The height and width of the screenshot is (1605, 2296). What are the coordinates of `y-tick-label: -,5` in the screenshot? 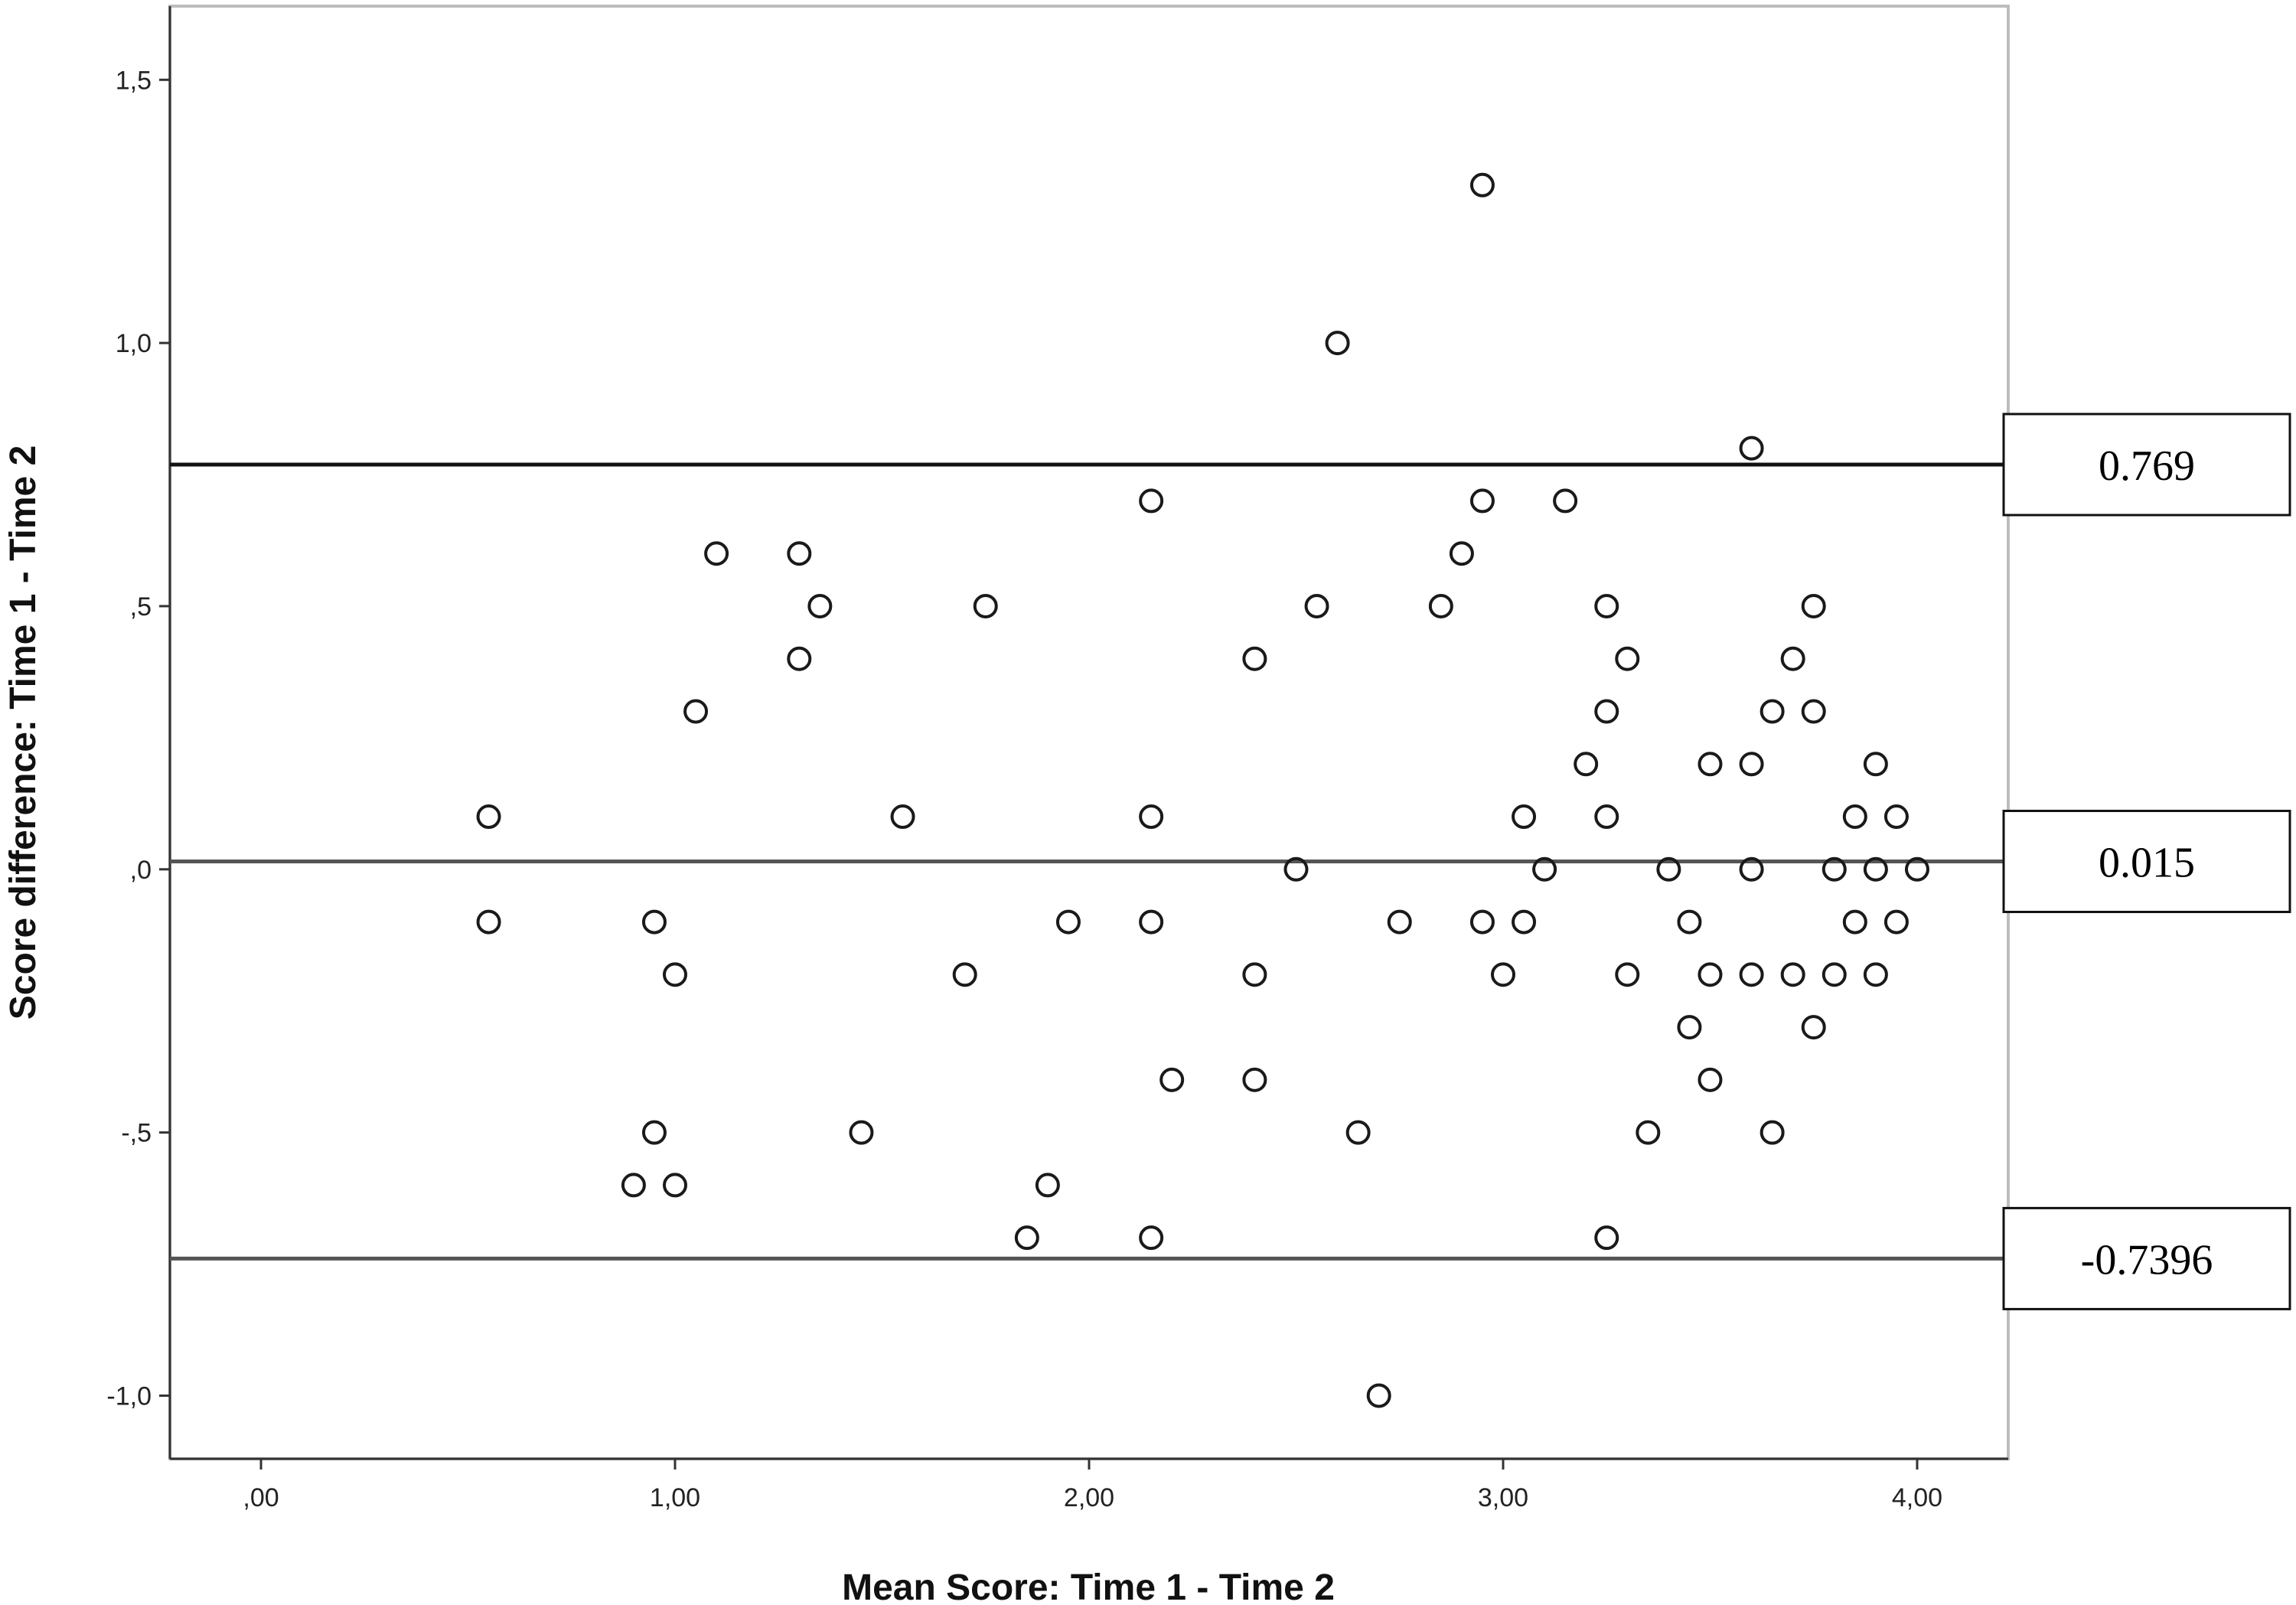 It's located at (136, 1133).